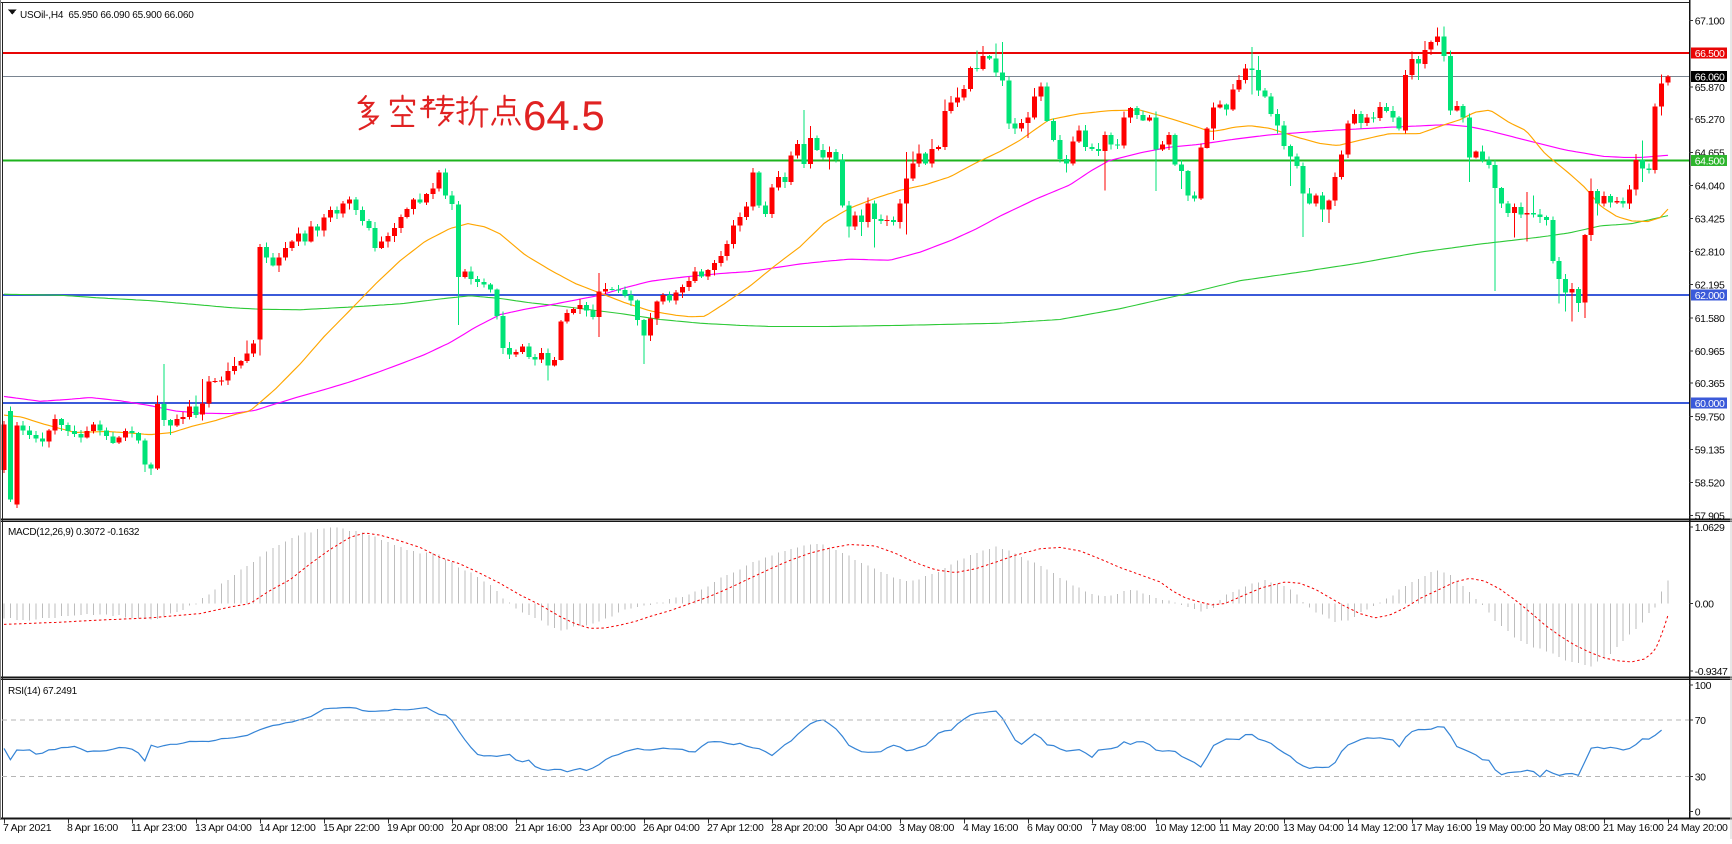  What do you see at coordinates (1710, 417) in the screenshot?
I see `svg-text: 59.750` at bounding box center [1710, 417].